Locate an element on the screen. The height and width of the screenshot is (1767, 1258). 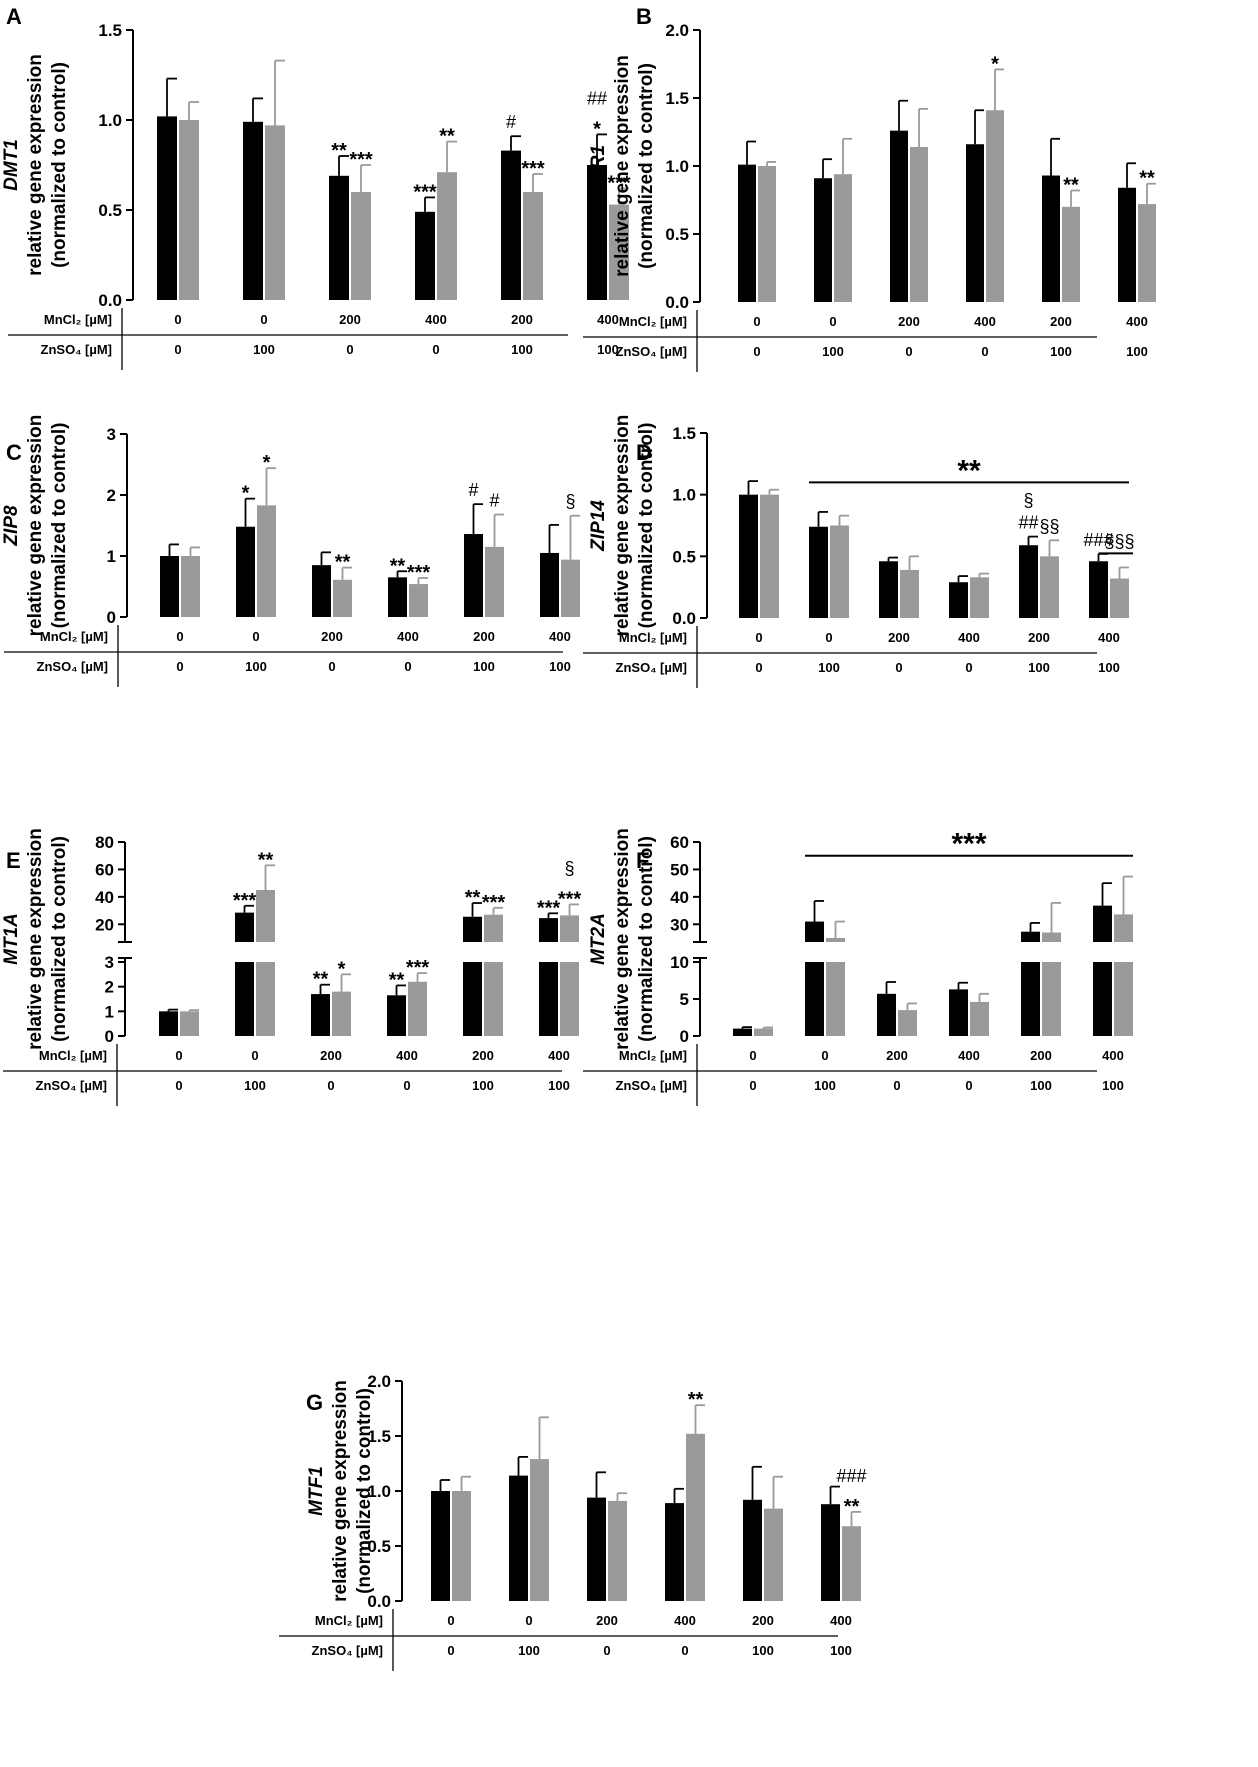
y-tick-label: 1 is located at coordinates (109, 1011).